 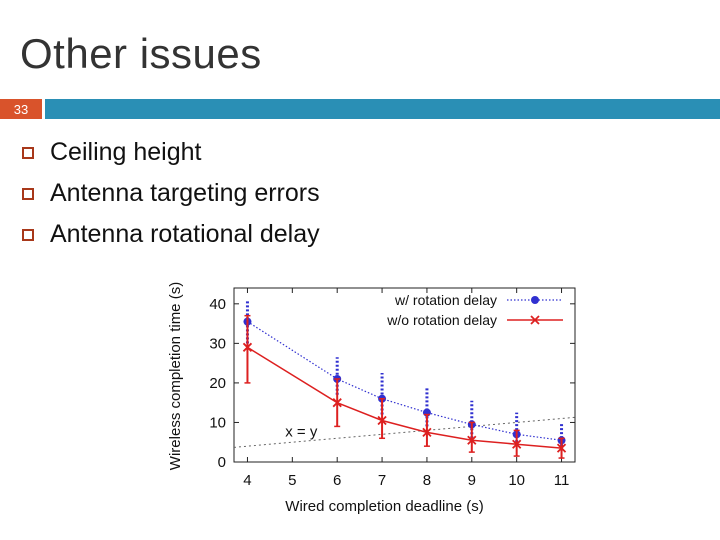 What do you see at coordinates (404, 432) in the screenshot?
I see `reference-line` at bounding box center [404, 432].